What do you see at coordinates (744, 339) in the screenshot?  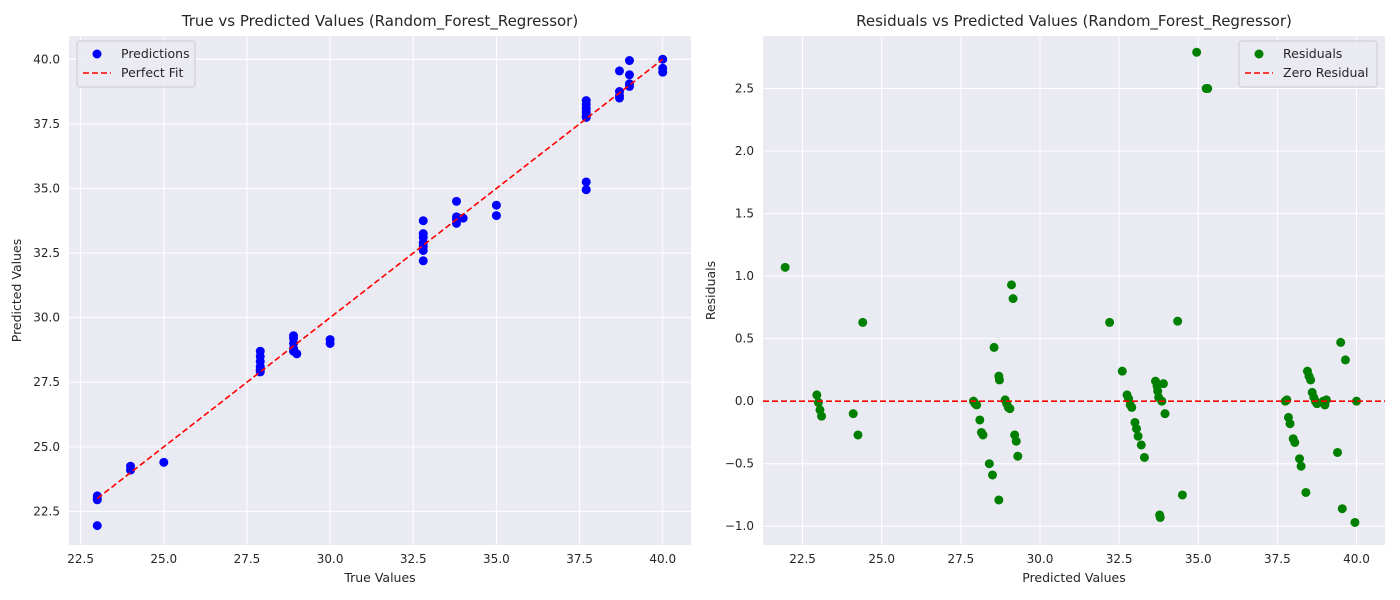 I see `y-tick-label: 0.5` at bounding box center [744, 339].